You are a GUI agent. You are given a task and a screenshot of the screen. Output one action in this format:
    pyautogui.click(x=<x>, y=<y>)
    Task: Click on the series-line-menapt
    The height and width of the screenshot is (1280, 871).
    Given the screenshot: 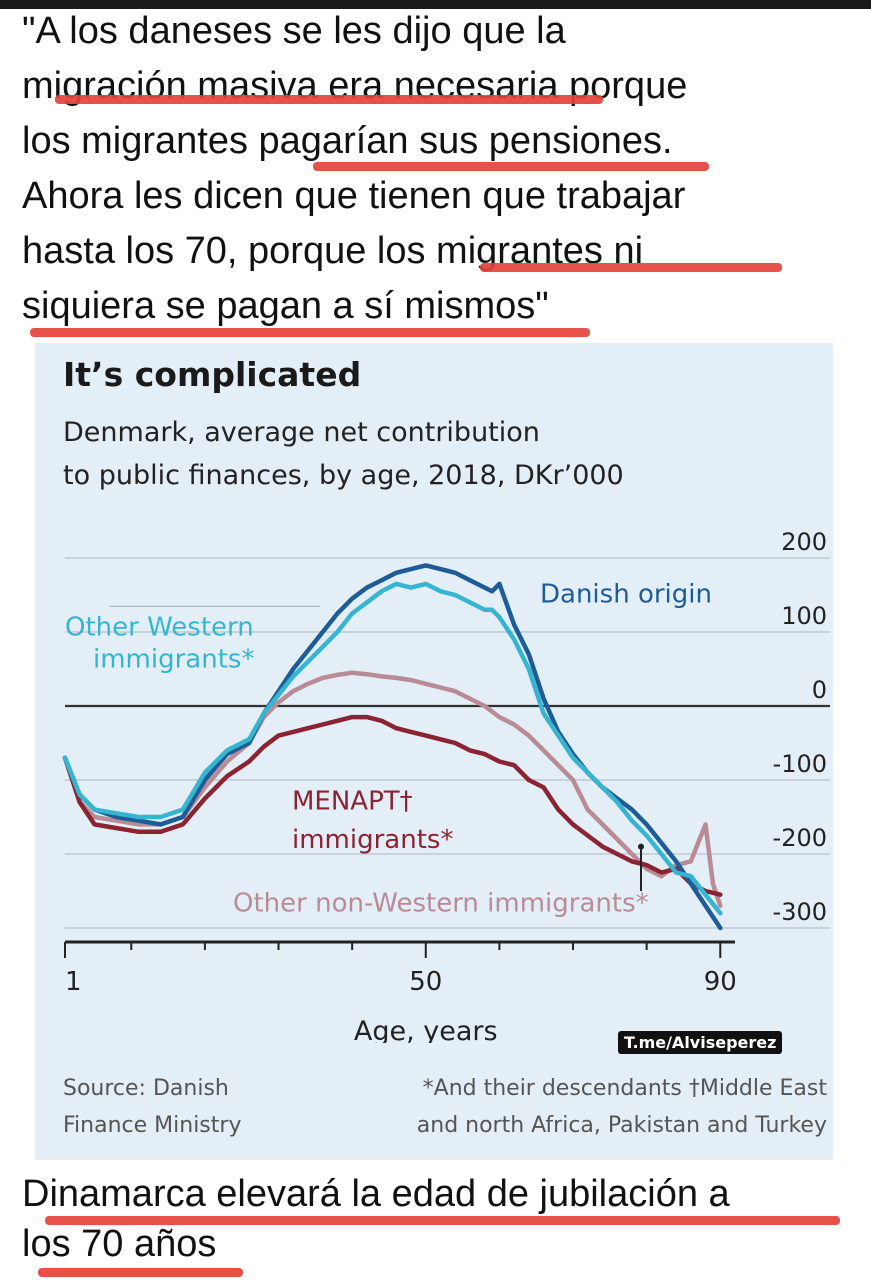 What is the action you would take?
    pyautogui.click(x=392, y=805)
    